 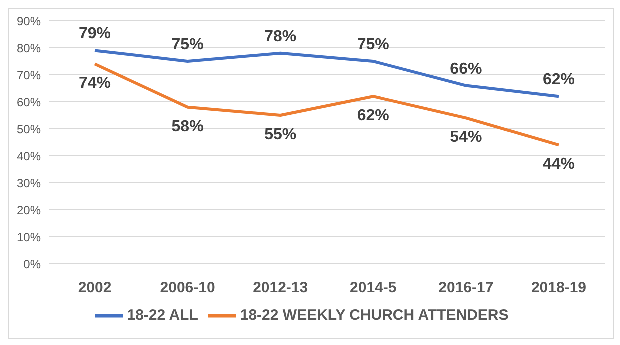 I want to click on x-tick-label: 2006-10, so click(x=188, y=288).